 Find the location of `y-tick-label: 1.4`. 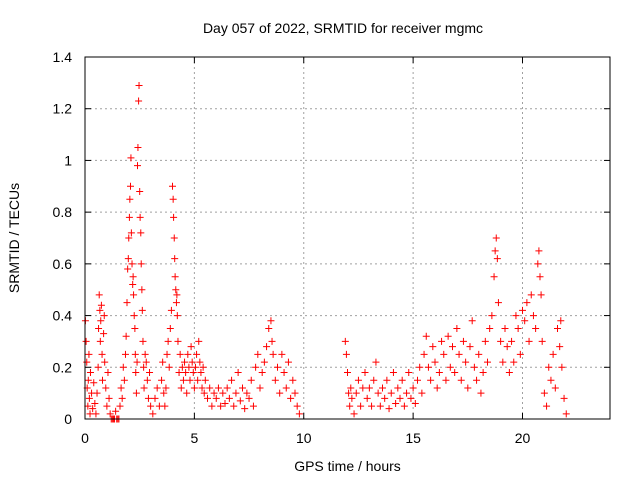

y-tick-label: 1.4 is located at coordinates (63, 57).